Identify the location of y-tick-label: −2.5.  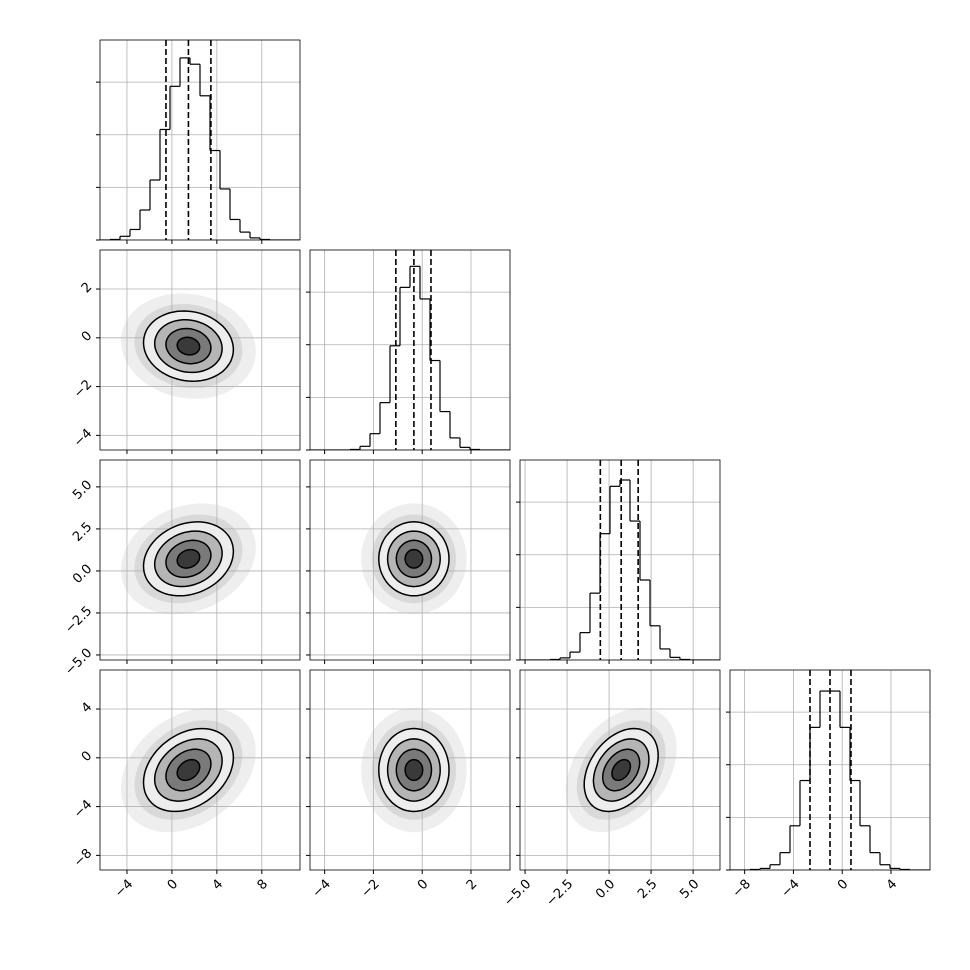
(78, 620).